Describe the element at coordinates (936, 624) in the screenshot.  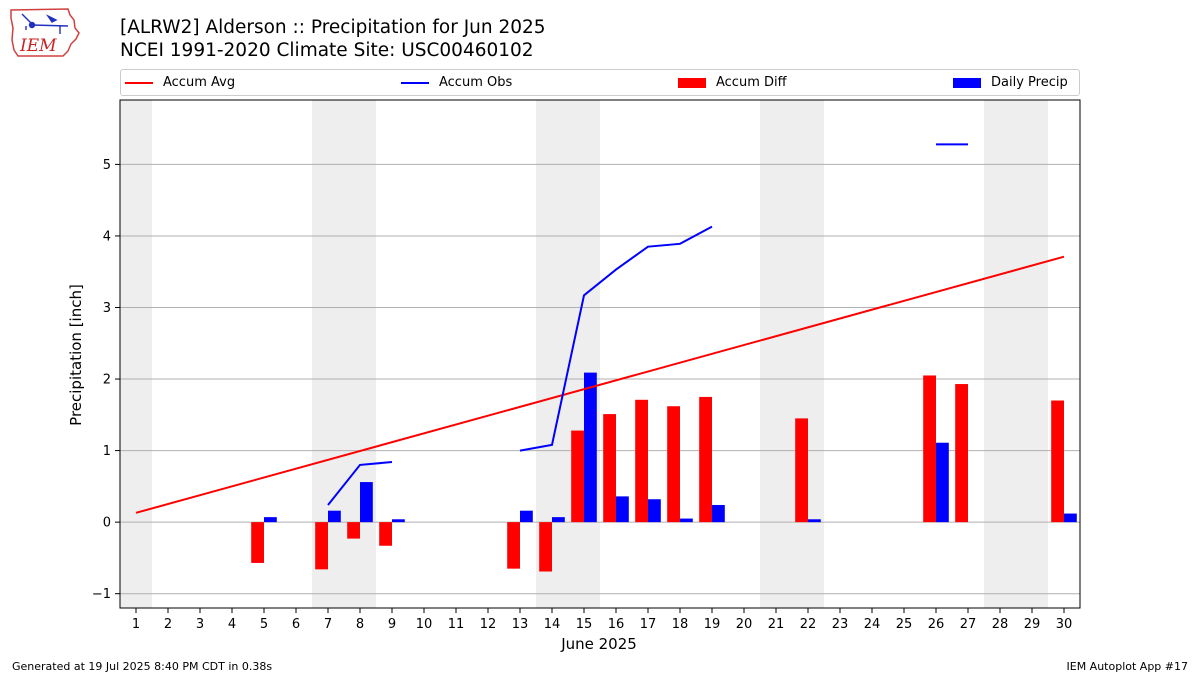
I see `x-tick-label-26: 26` at that location.